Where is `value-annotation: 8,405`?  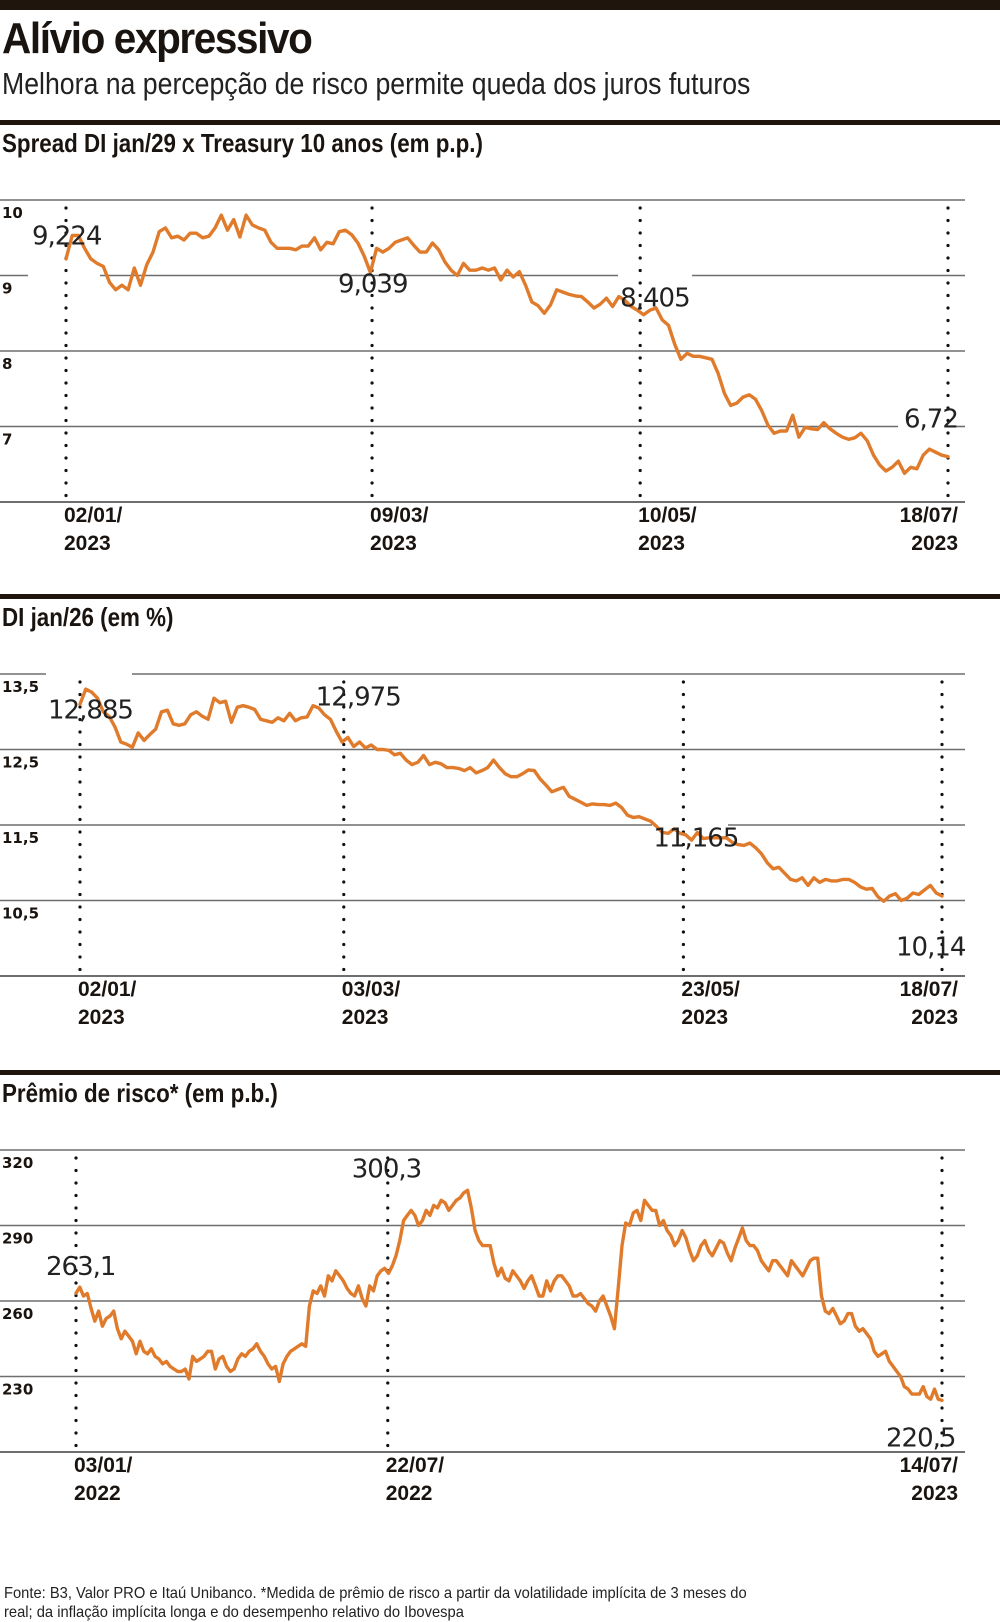
value-annotation: 8,405 is located at coordinates (654, 298).